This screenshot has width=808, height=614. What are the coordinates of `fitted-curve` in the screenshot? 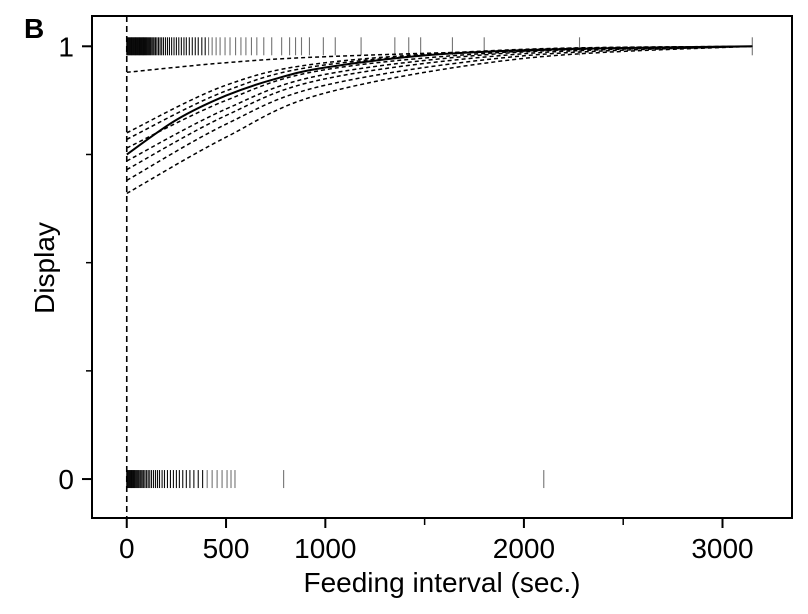 It's located at (439, 100).